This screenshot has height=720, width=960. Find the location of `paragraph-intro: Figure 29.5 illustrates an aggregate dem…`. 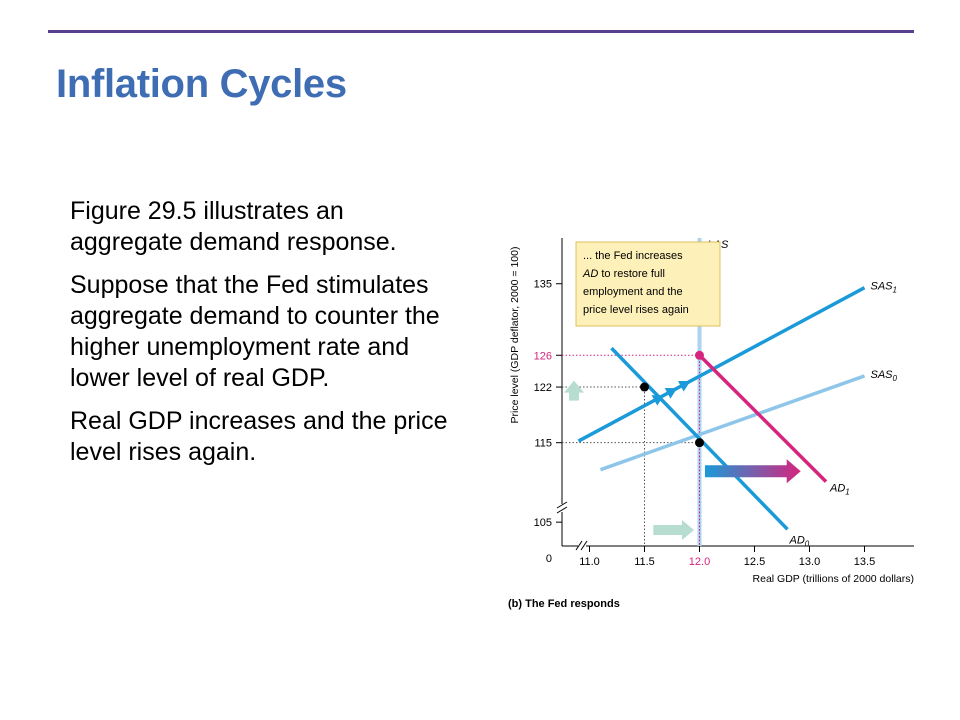

paragraph-intro: Figure 29.5 illustrates an aggregate dem… is located at coordinates (233, 226).